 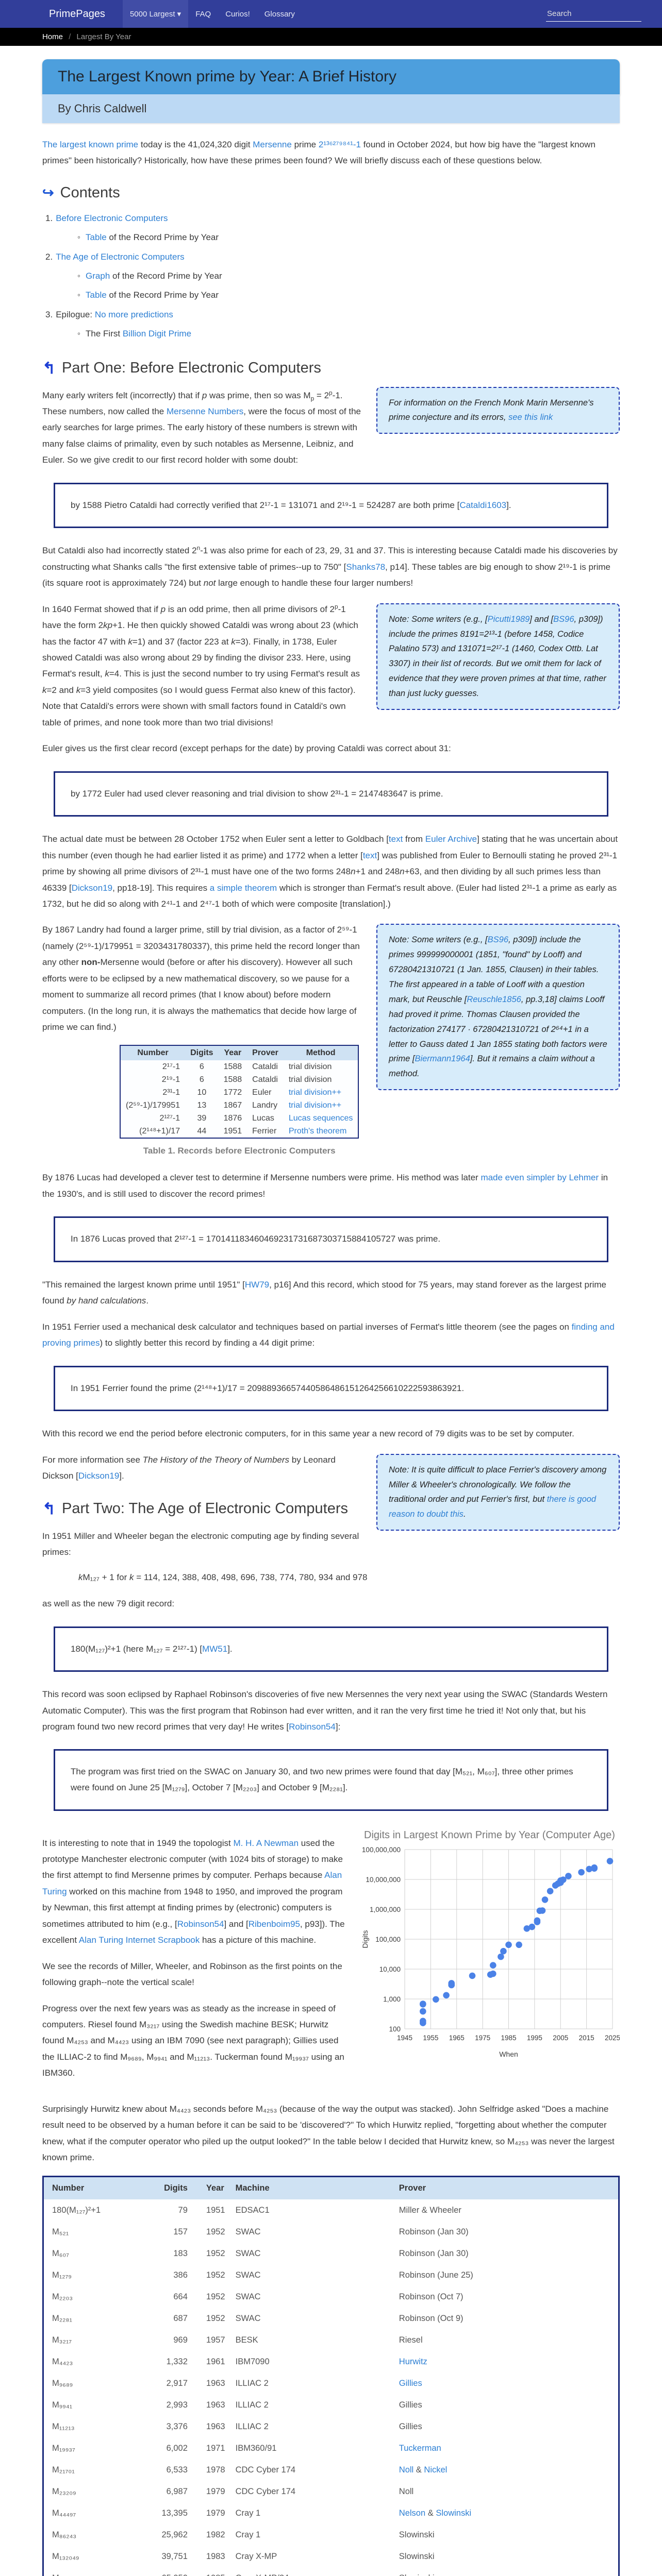 What do you see at coordinates (494, 999) in the screenshot?
I see `link: Reuschle1856` at bounding box center [494, 999].